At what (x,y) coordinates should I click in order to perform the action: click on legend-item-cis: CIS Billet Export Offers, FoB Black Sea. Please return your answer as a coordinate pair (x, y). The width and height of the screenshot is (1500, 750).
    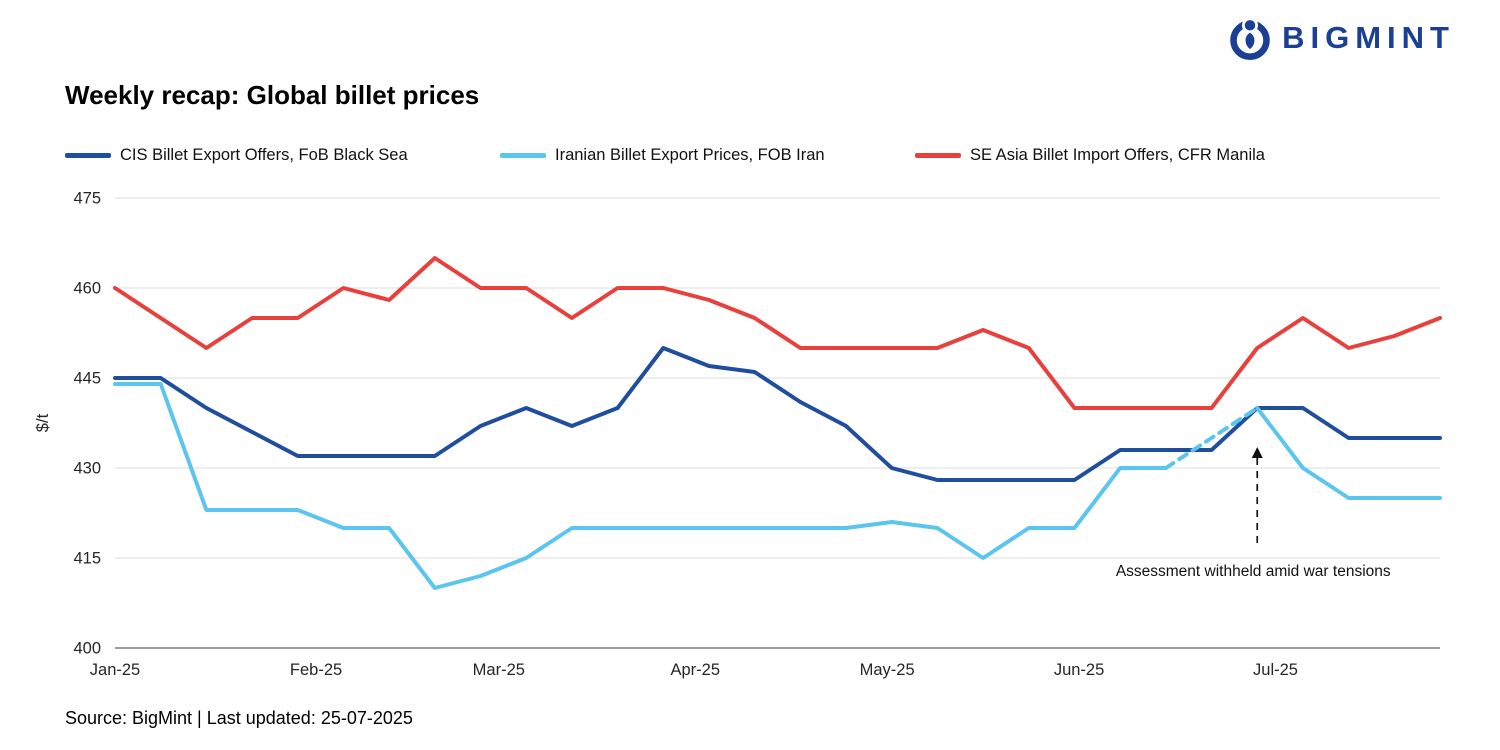
    Looking at the image, I should click on (236, 155).